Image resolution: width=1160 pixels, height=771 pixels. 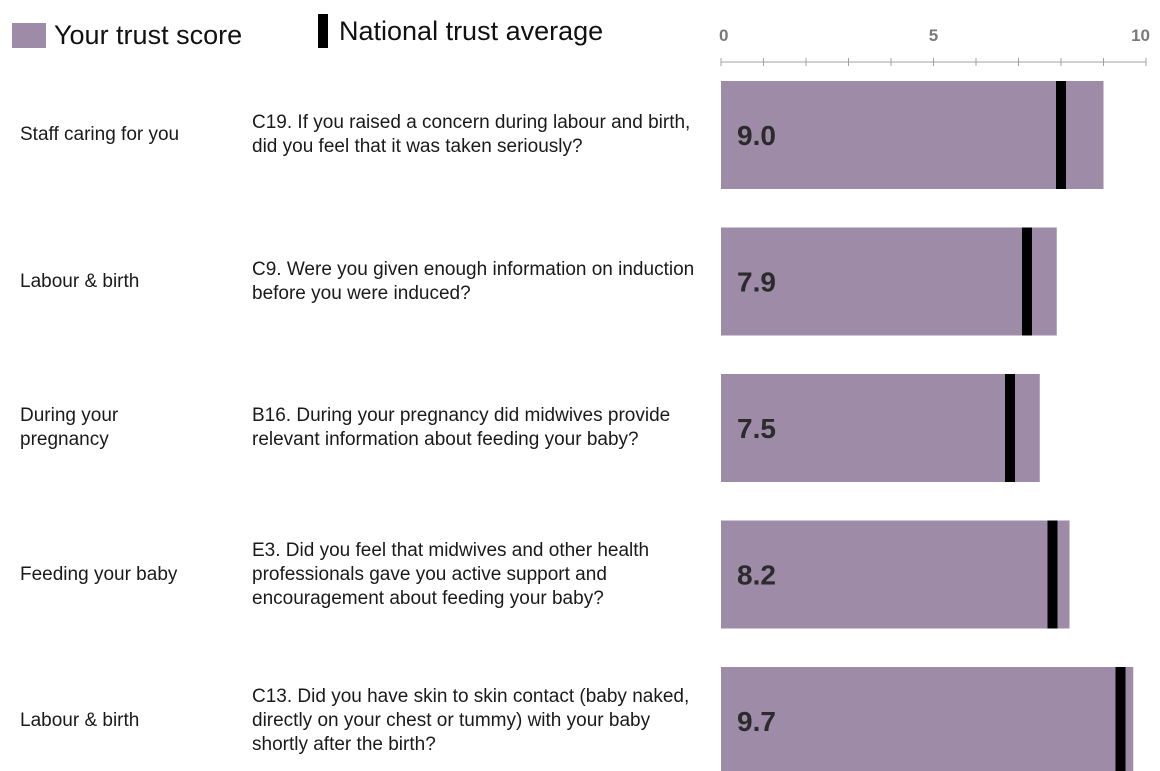 What do you see at coordinates (723, 35) in the screenshot?
I see `x-tick-label: 0` at bounding box center [723, 35].